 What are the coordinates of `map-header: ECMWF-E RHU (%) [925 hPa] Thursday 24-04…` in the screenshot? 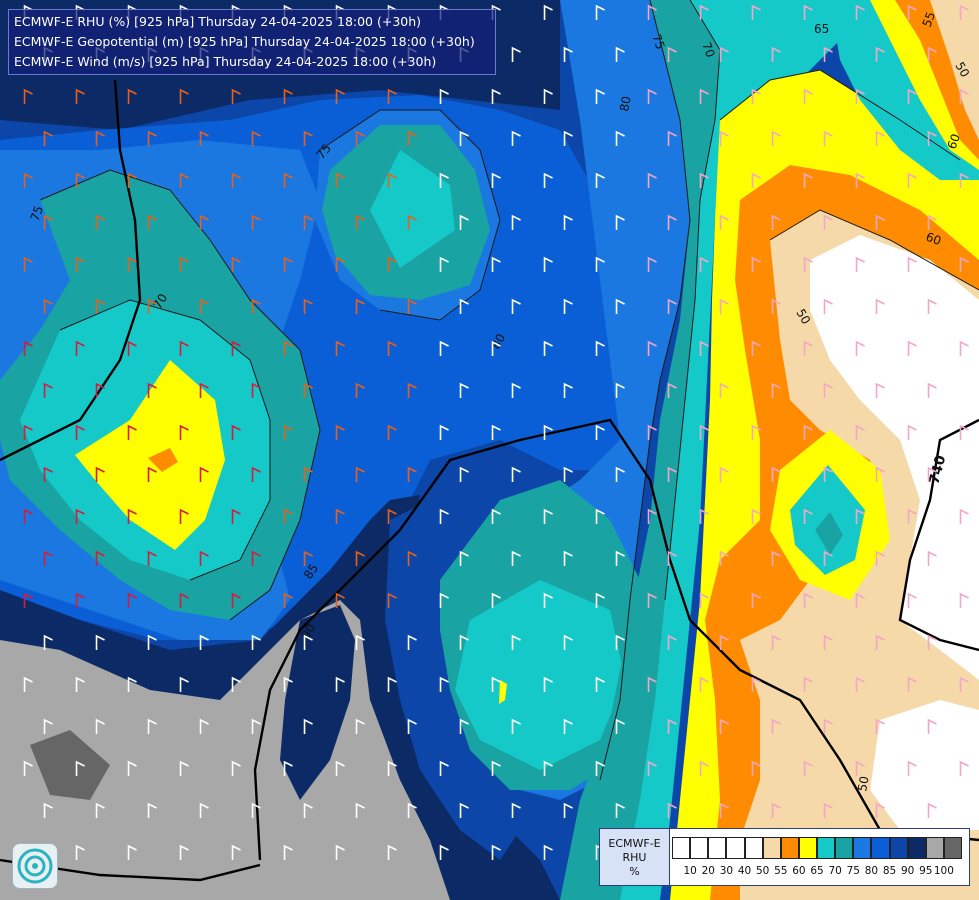 It's located at (252, 42).